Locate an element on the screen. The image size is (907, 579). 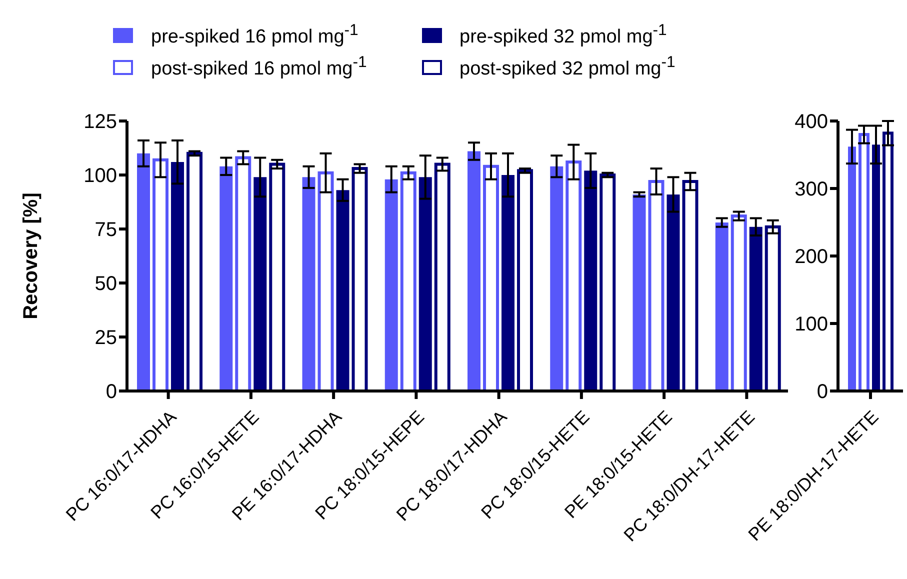
y-tick-label: 400 is located at coordinates (811, 122).